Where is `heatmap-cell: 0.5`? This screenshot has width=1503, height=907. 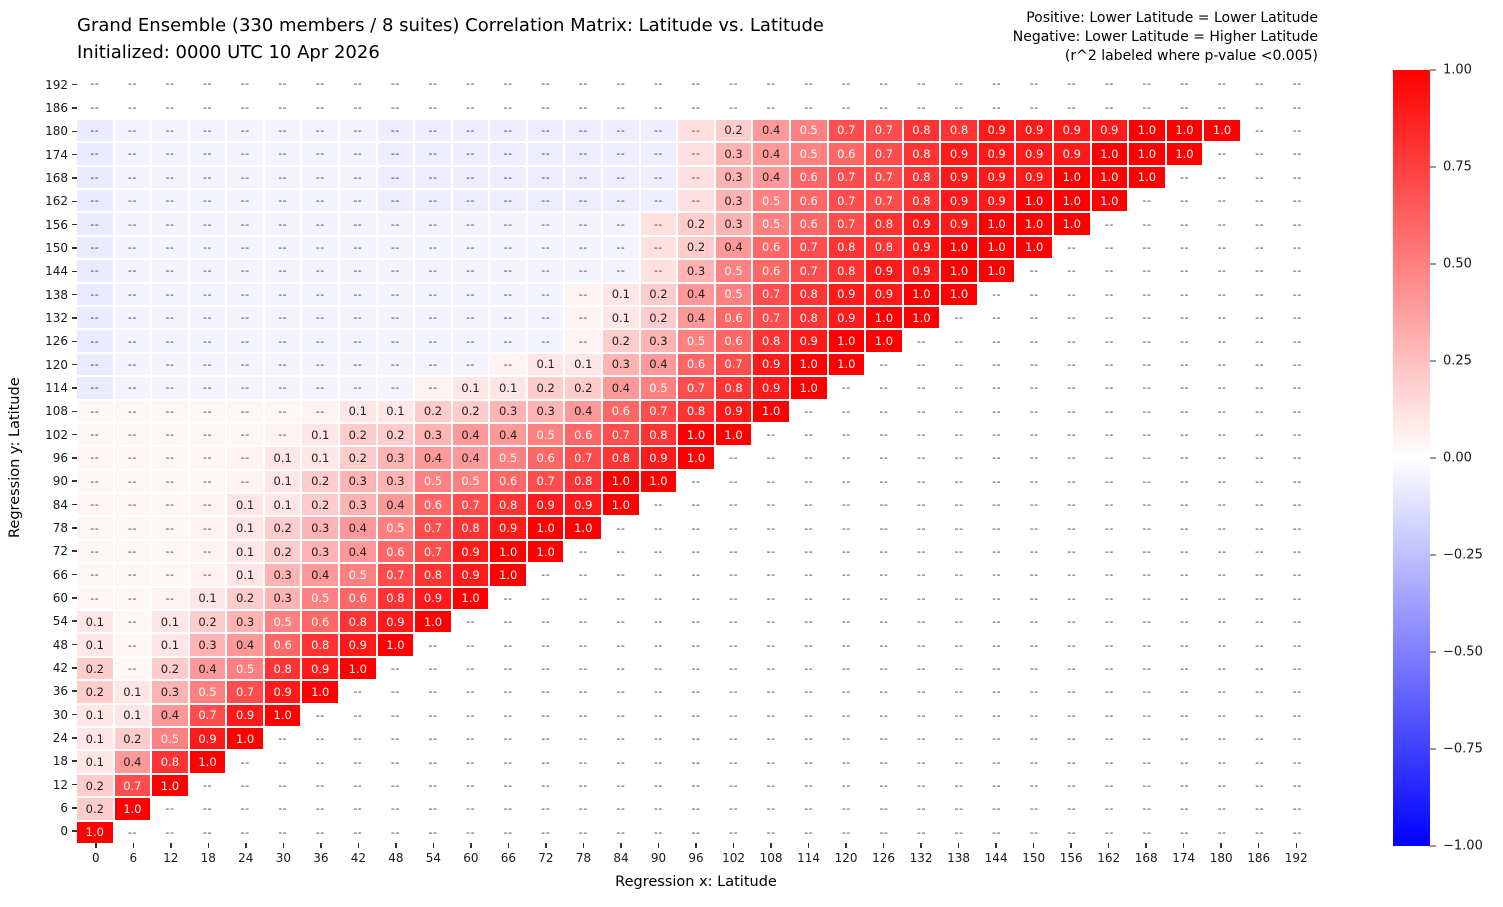
heatmap-cell: 0.5 is located at coordinates (771, 200).